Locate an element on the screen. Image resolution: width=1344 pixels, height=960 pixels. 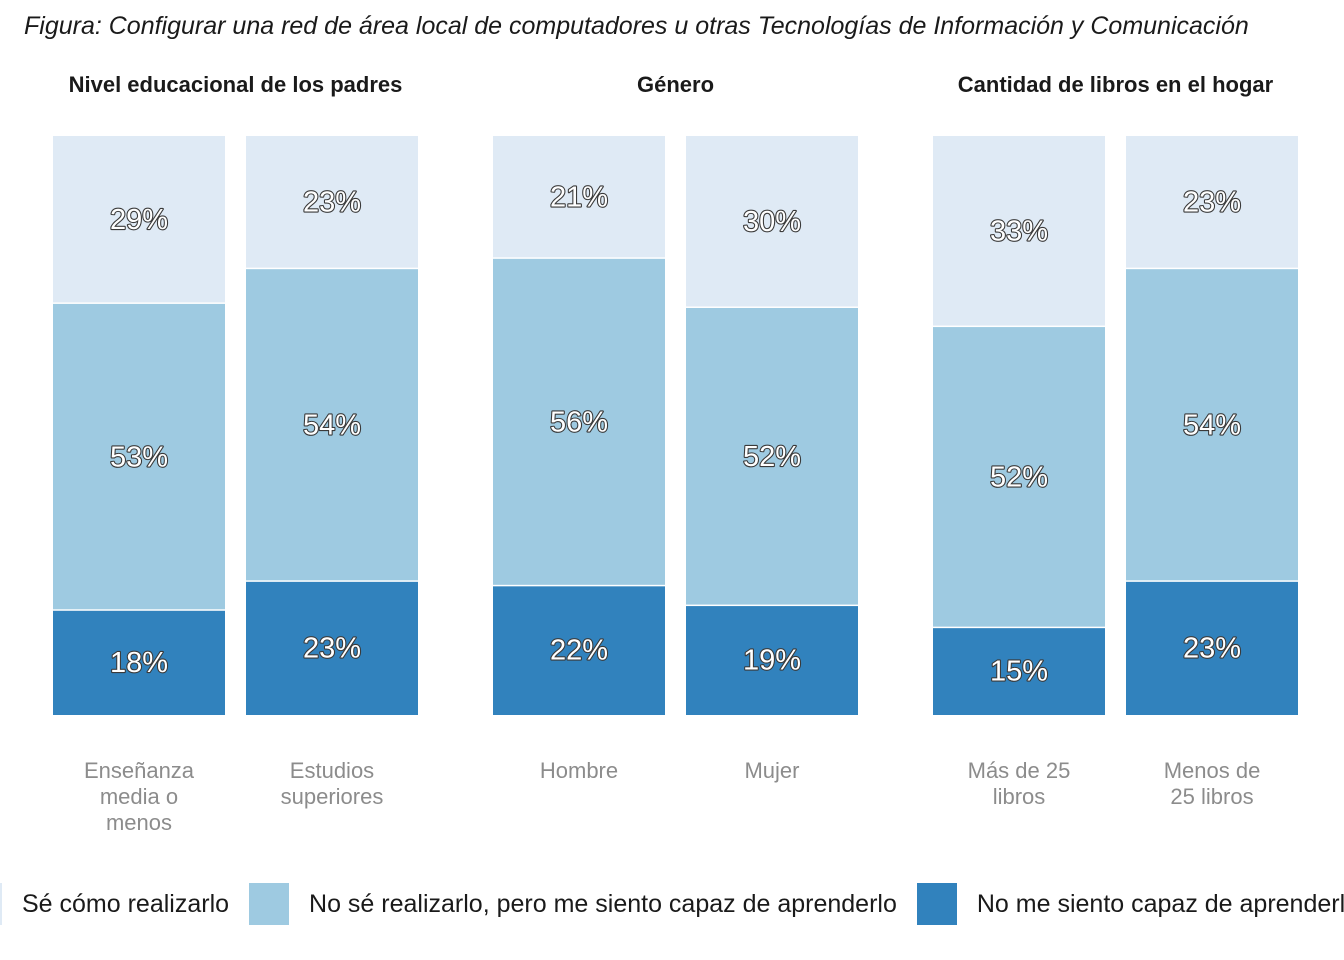
data-label: 30% is located at coordinates (772, 222).